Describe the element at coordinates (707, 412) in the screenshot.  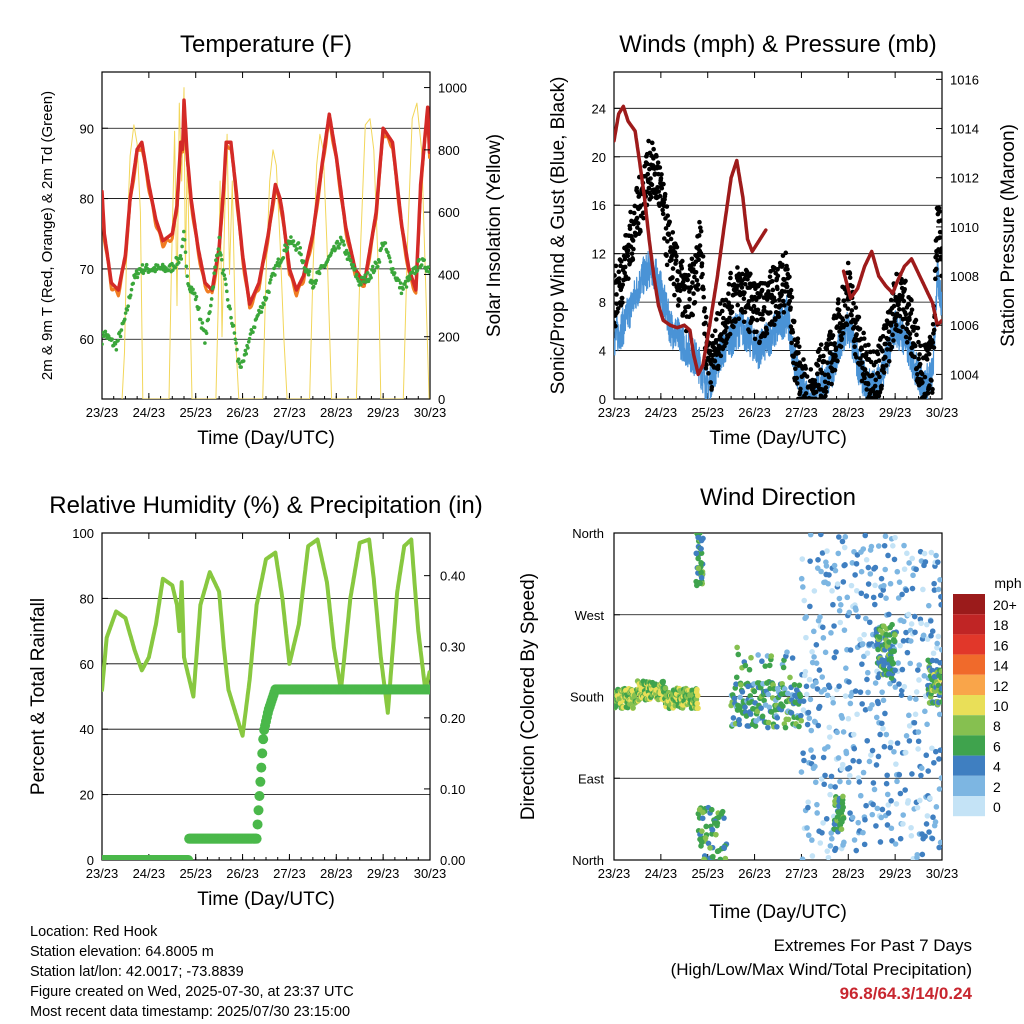
I see `x-tick-label: 25/23` at that location.